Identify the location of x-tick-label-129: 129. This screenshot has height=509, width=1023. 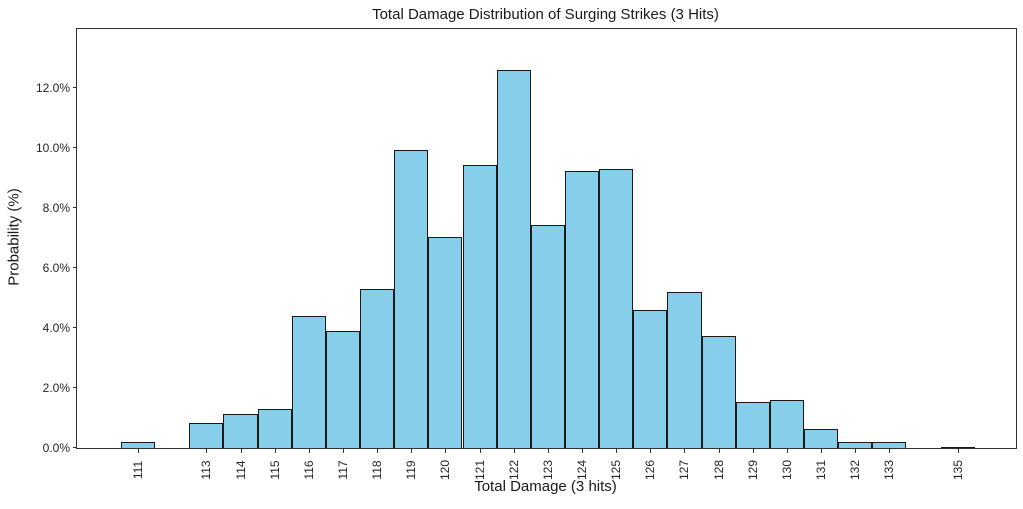
(752, 470).